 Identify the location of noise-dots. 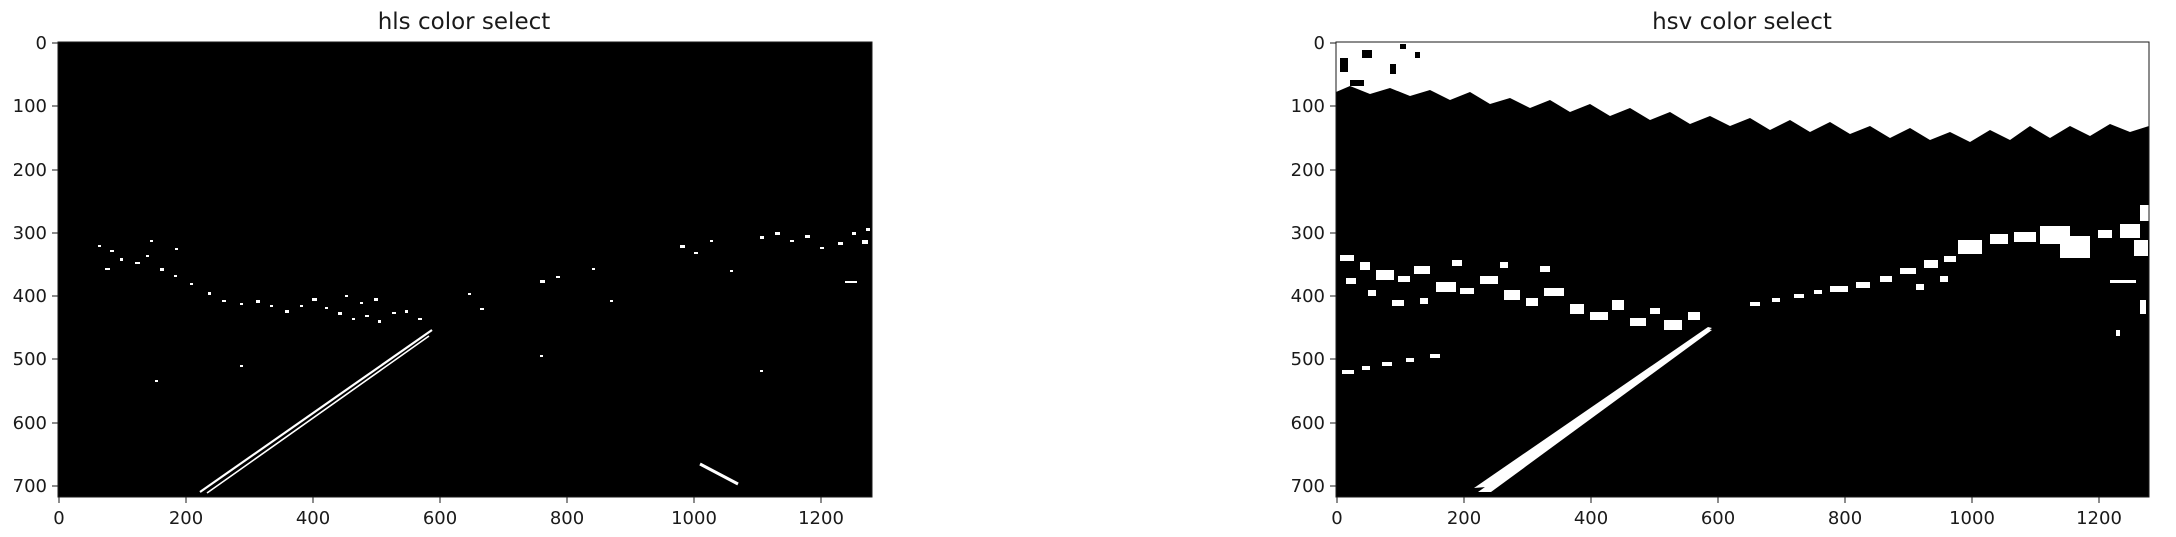
(484, 305).